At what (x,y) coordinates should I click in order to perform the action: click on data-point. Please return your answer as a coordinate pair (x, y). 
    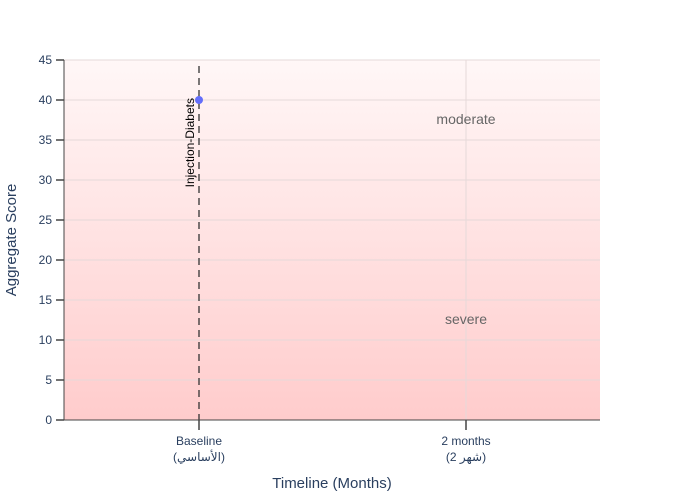
    Looking at the image, I should click on (199, 100).